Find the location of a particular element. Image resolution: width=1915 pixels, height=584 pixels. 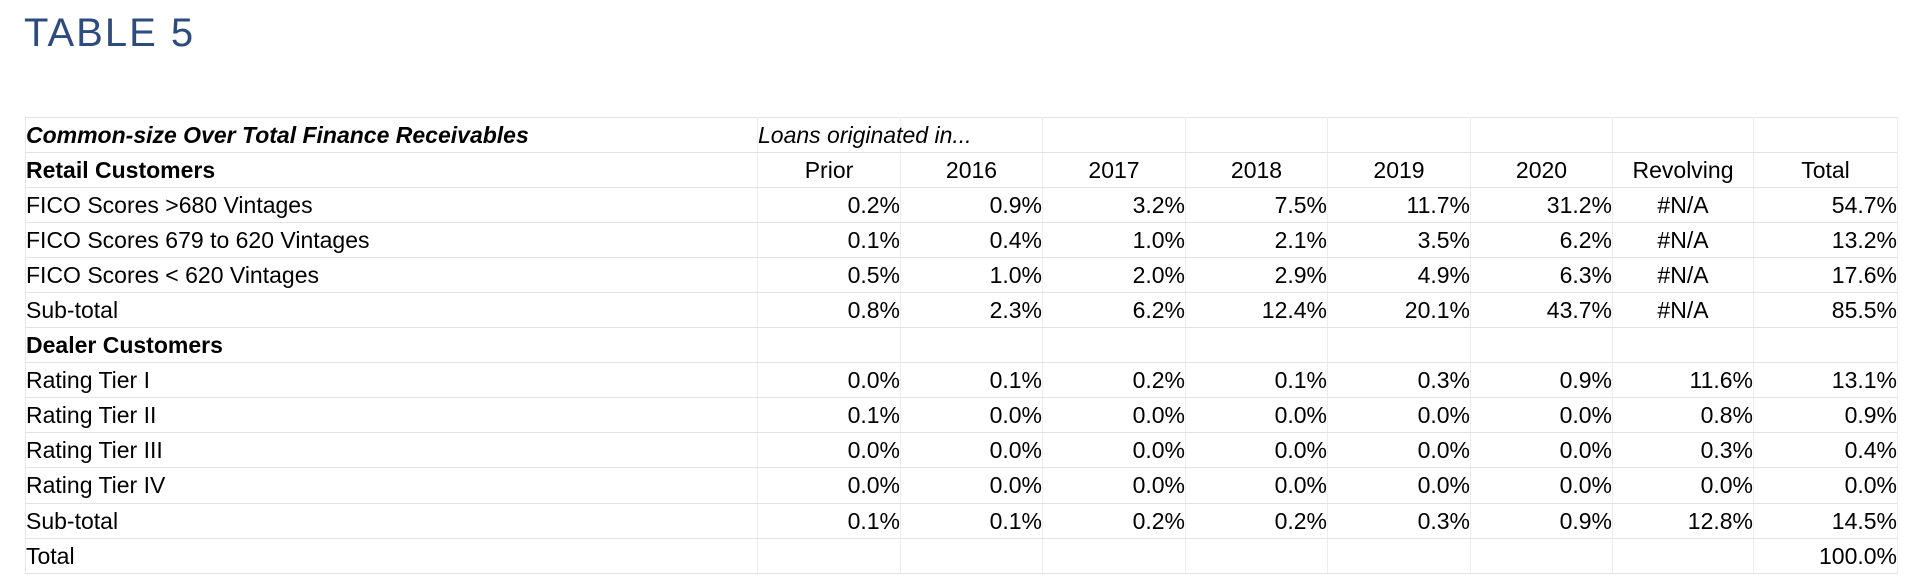

data-cell: 2.1% is located at coordinates (1256, 240).